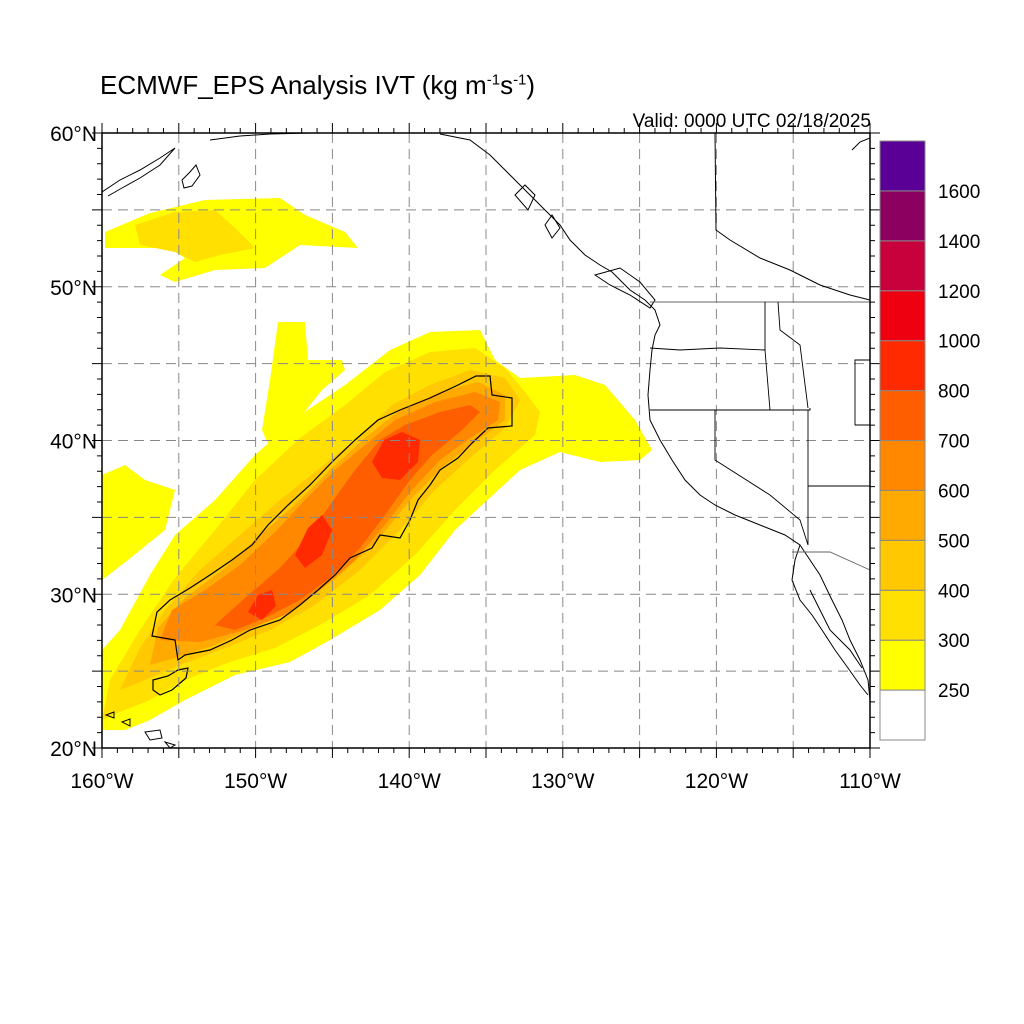 This screenshot has width=1024, height=1024. I want to click on map-title: ECMWF_EPS Analysis IVT (kg m-1s-1), so click(318, 85).